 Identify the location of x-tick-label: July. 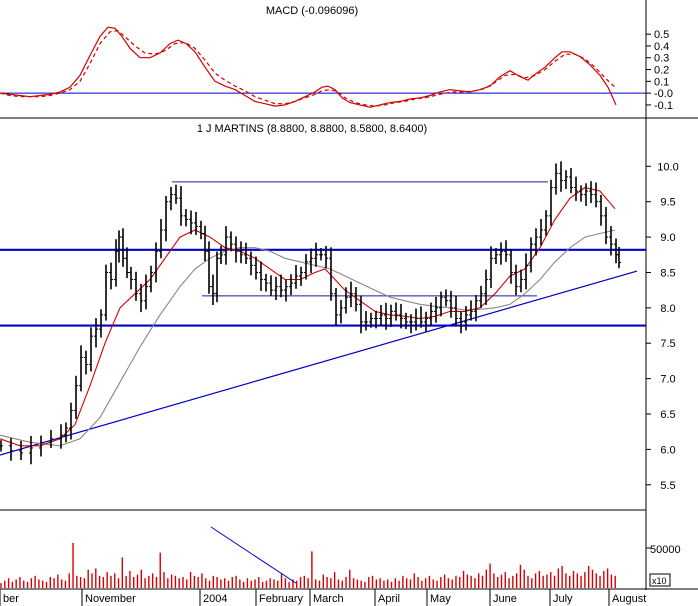
(563, 599).